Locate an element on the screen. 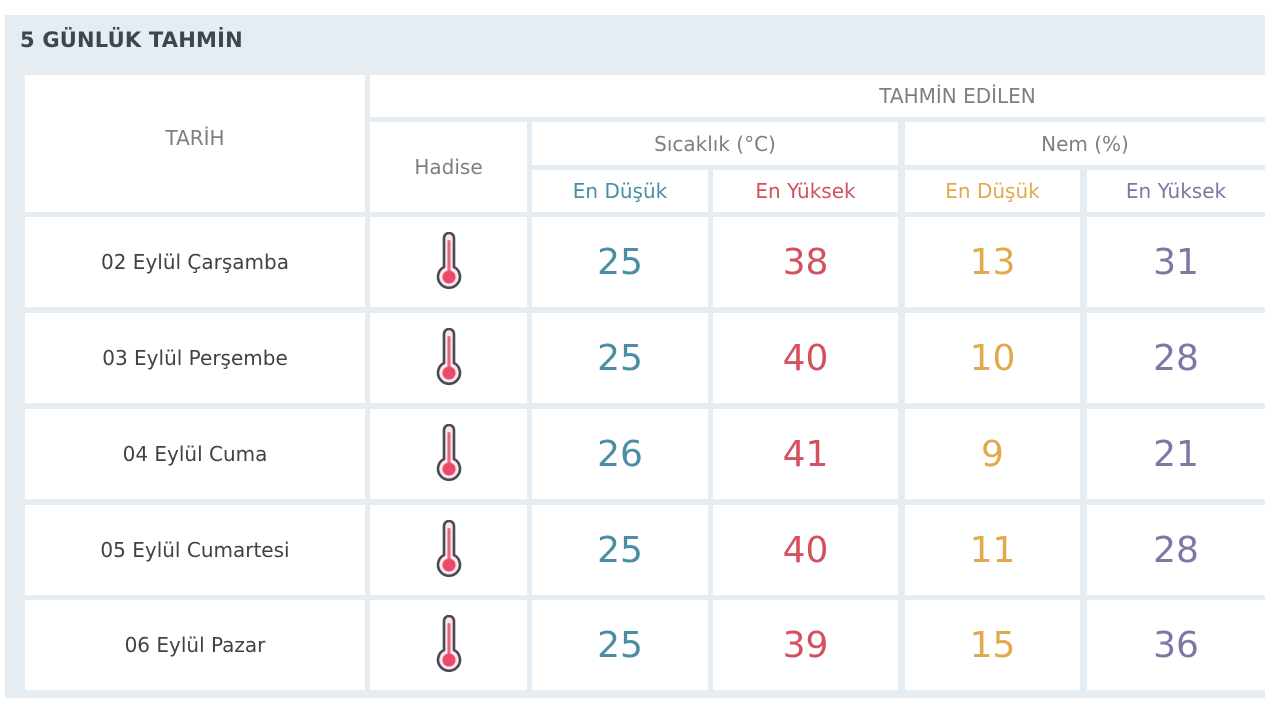 This screenshot has height=720, width=1280. row-hum-high: 36 is located at coordinates (1176, 645).